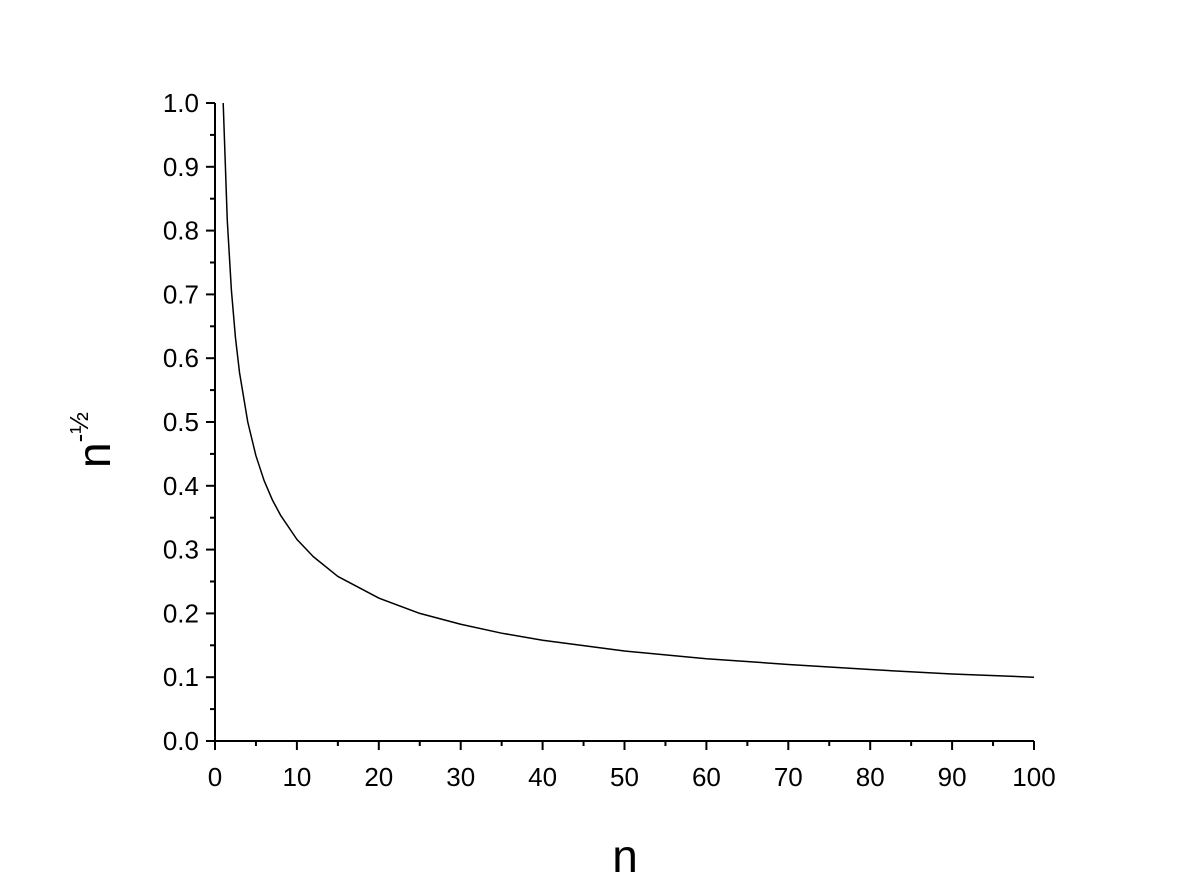 This screenshot has height=887, width=1200. I want to click on y-tick-label: 1.0, so click(181, 103).